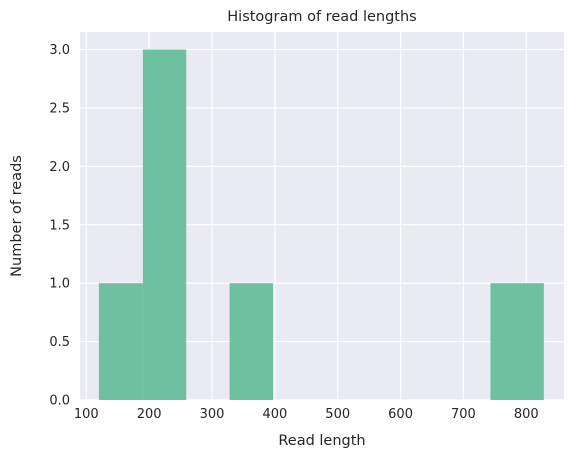 The width and height of the screenshot is (574, 458). I want to click on y-tick-label: 0.0, so click(59, 401).